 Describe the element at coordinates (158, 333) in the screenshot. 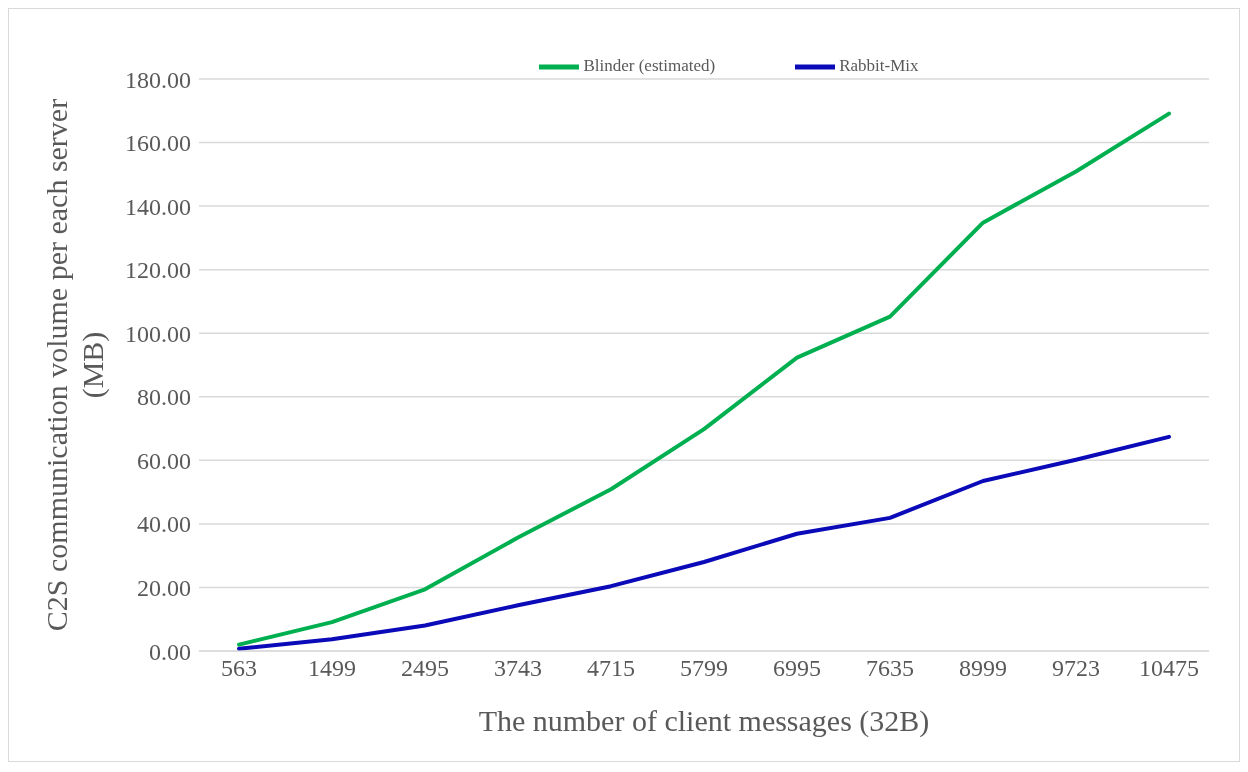

I see `y-tick-label: 100.00` at that location.